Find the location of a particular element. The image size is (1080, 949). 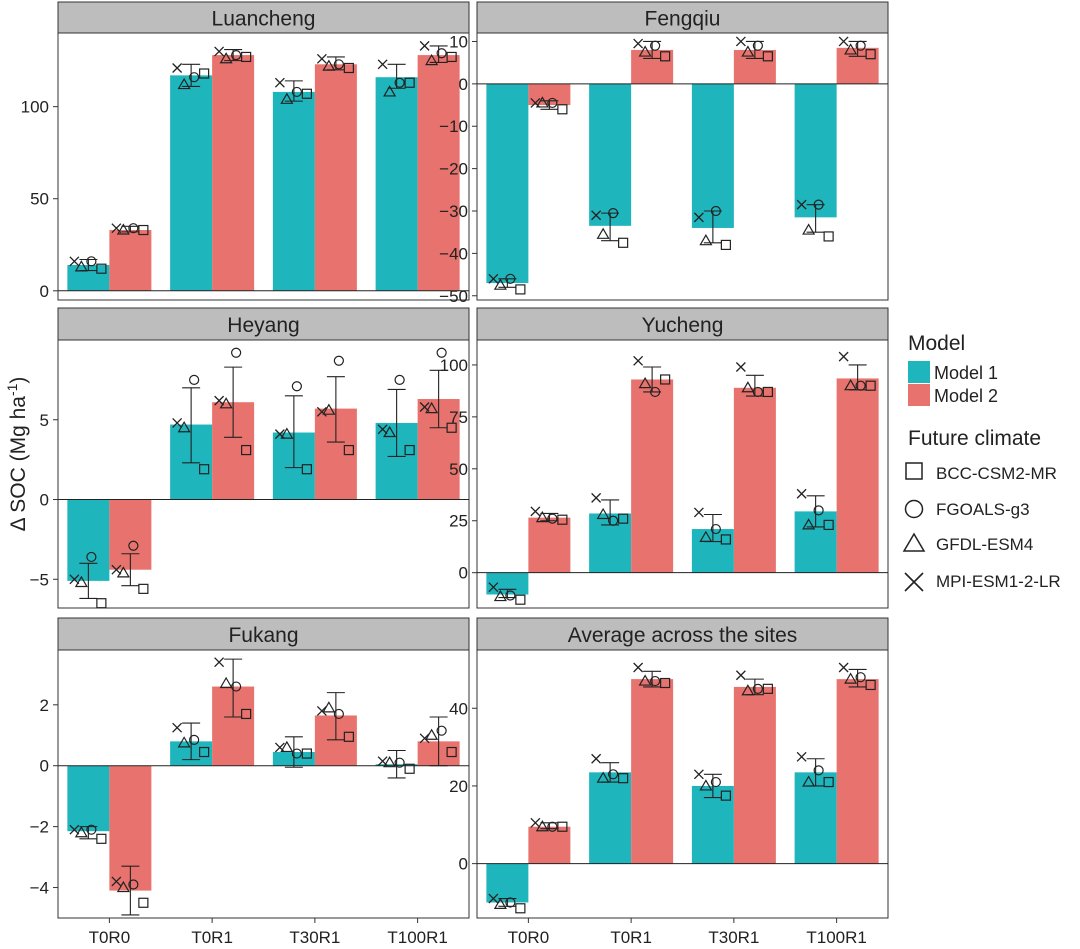

panel-title: Heyang is located at coordinates (263, 325).